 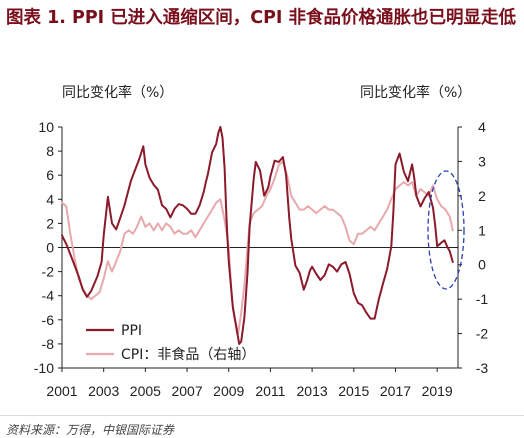 What do you see at coordinates (50, 223) in the screenshot?
I see `left-tick-label: 2` at bounding box center [50, 223].